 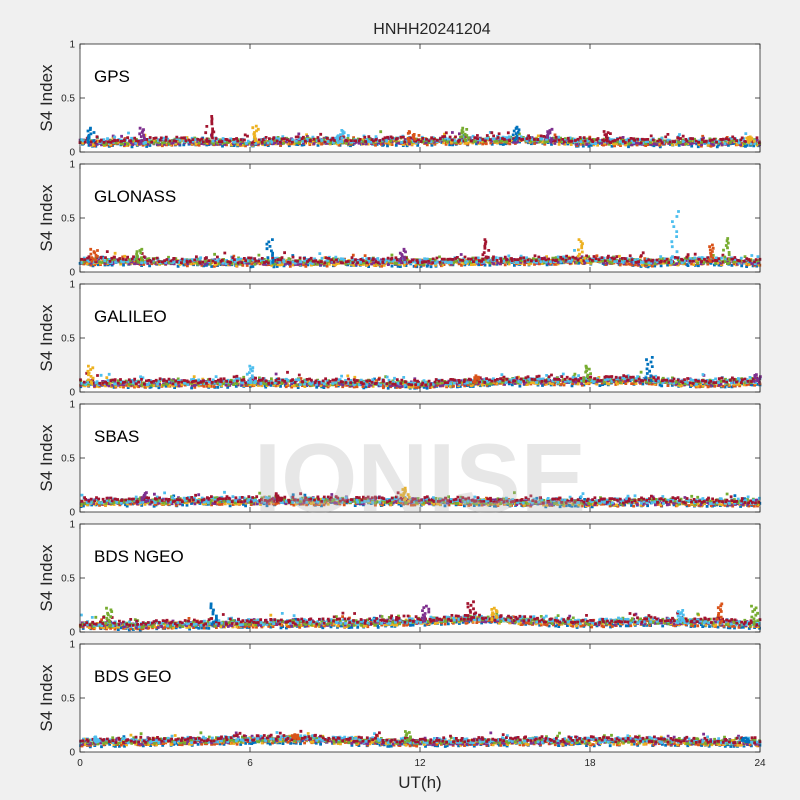 I want to click on panel-label: BDS NGEO, so click(x=139, y=556).